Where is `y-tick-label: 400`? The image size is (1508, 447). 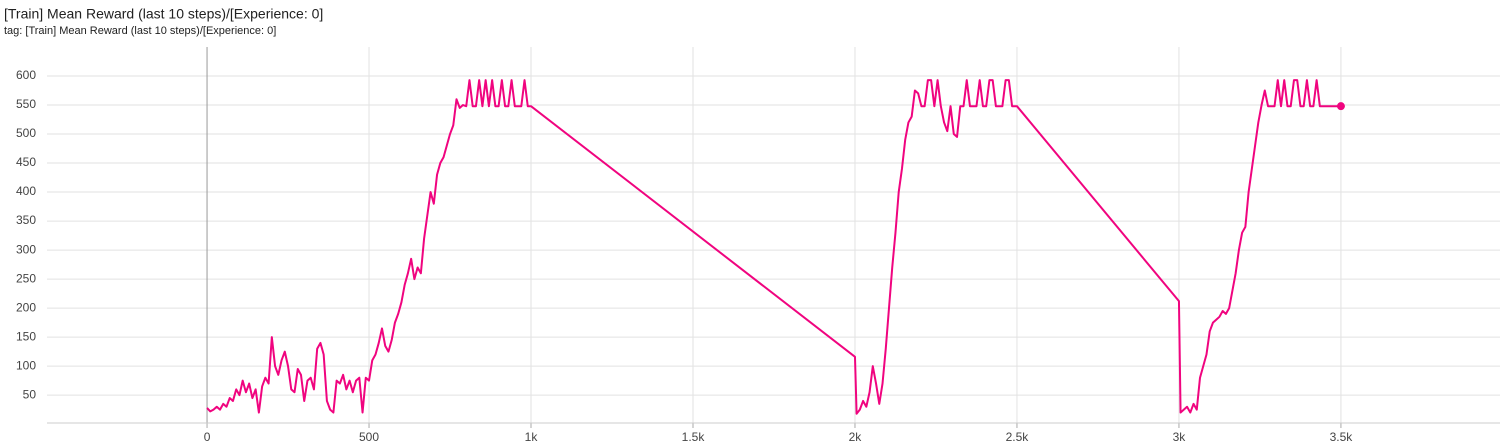
y-tick-label: 400 is located at coordinates (26, 191).